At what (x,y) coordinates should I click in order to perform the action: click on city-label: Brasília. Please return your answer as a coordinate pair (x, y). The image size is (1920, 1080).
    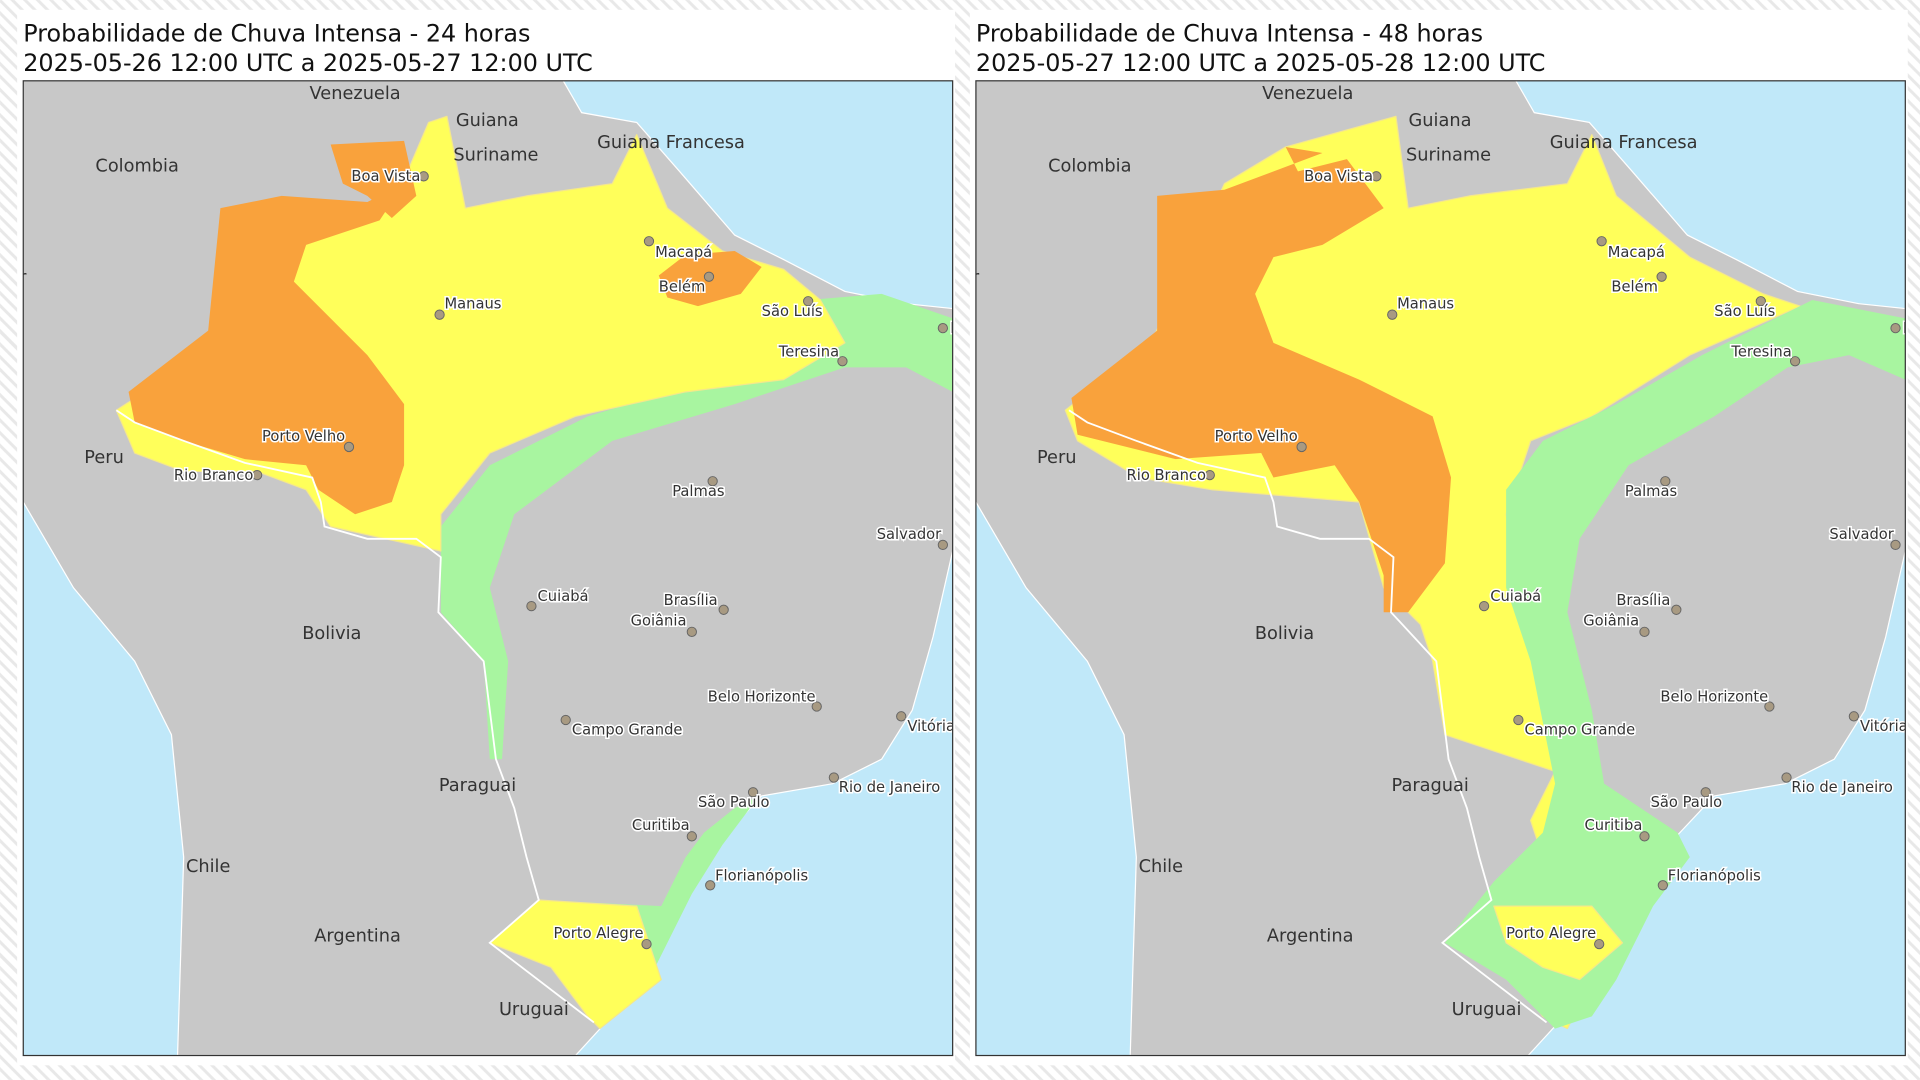
    Looking at the image, I should click on (691, 600).